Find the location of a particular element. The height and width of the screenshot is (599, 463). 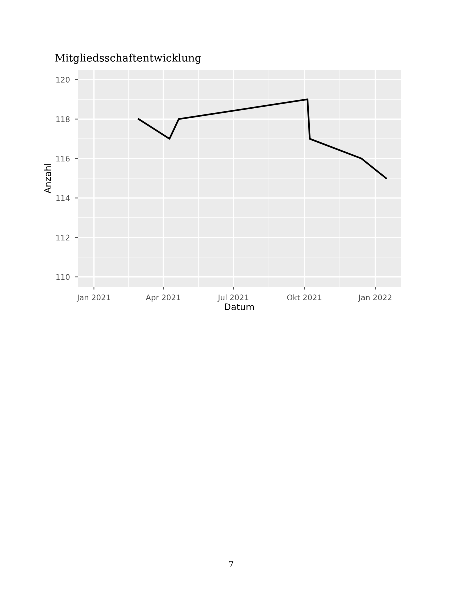

text: 7 is located at coordinates (232, 564).